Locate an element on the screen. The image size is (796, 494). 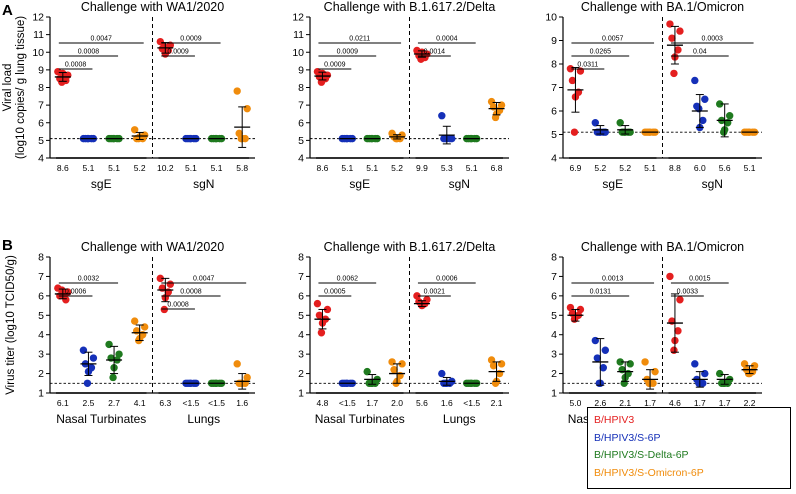
p-value-label: 0.0014 is located at coordinates (435, 52).